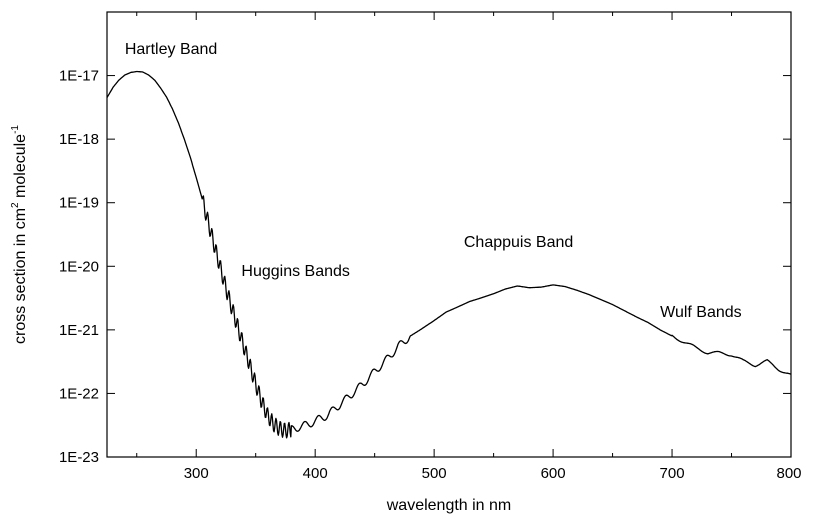  I want to click on y-axis-label-sup2: -1, so click(15, 129).